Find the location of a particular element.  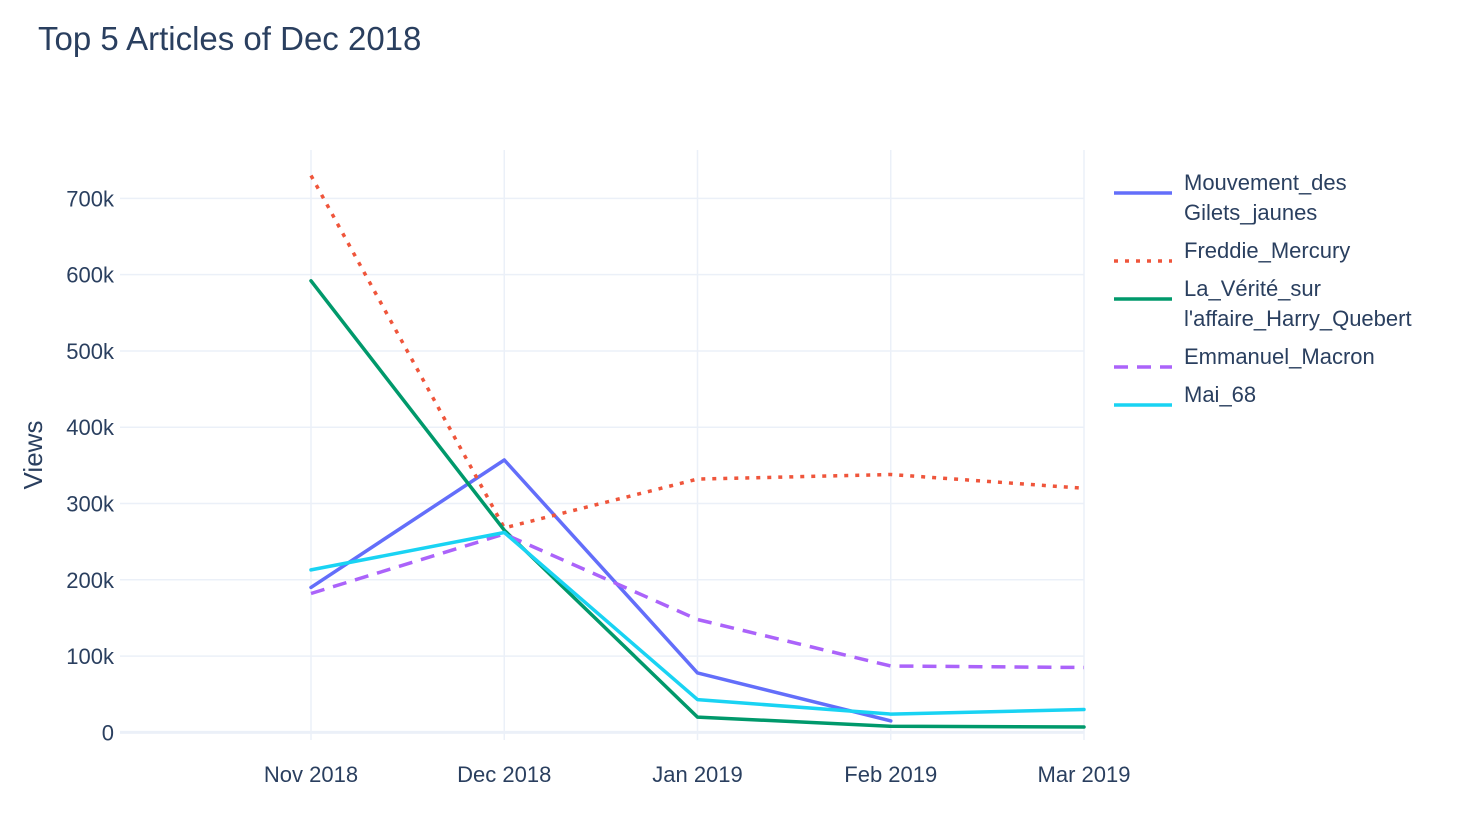

legend-item: Mai_68 is located at coordinates (1185, 394).